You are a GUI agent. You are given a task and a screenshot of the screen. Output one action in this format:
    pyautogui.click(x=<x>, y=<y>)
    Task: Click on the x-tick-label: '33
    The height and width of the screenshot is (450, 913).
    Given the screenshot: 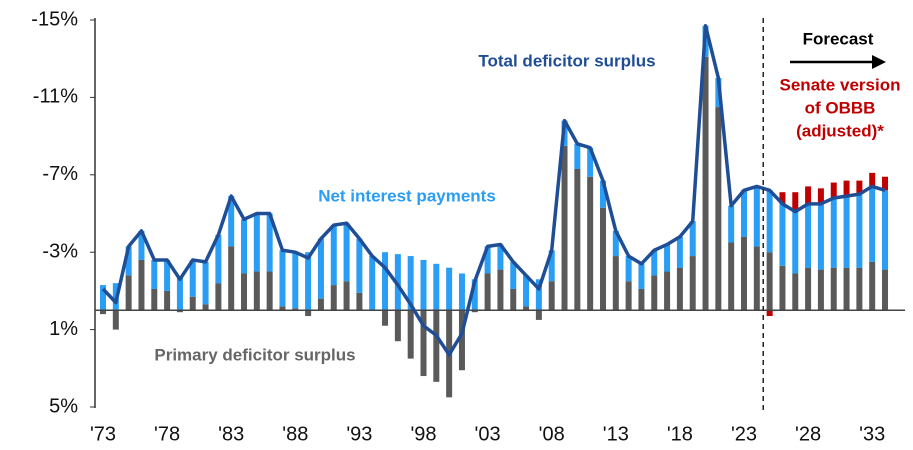 What is the action you would take?
    pyautogui.click(x=872, y=434)
    